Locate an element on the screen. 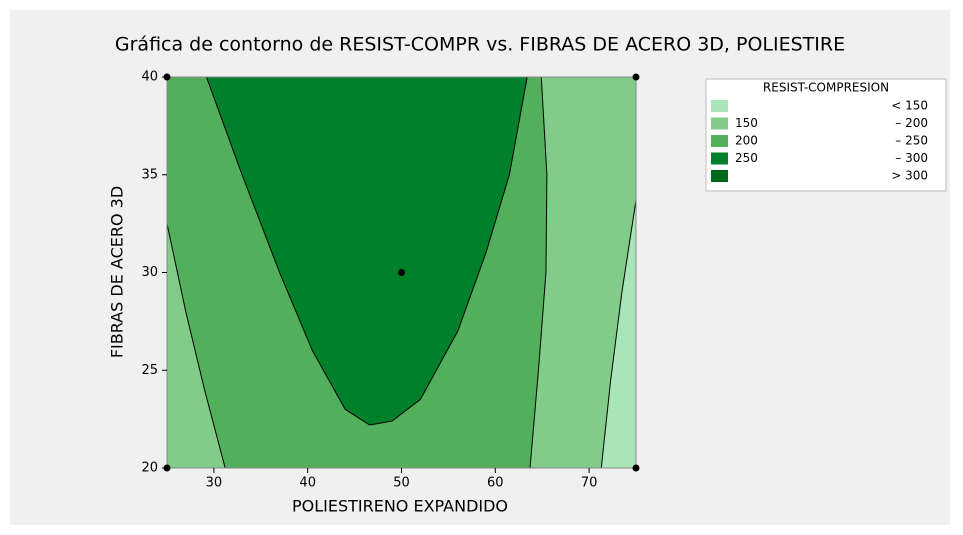  legend-to: – 200 is located at coordinates (911, 123).